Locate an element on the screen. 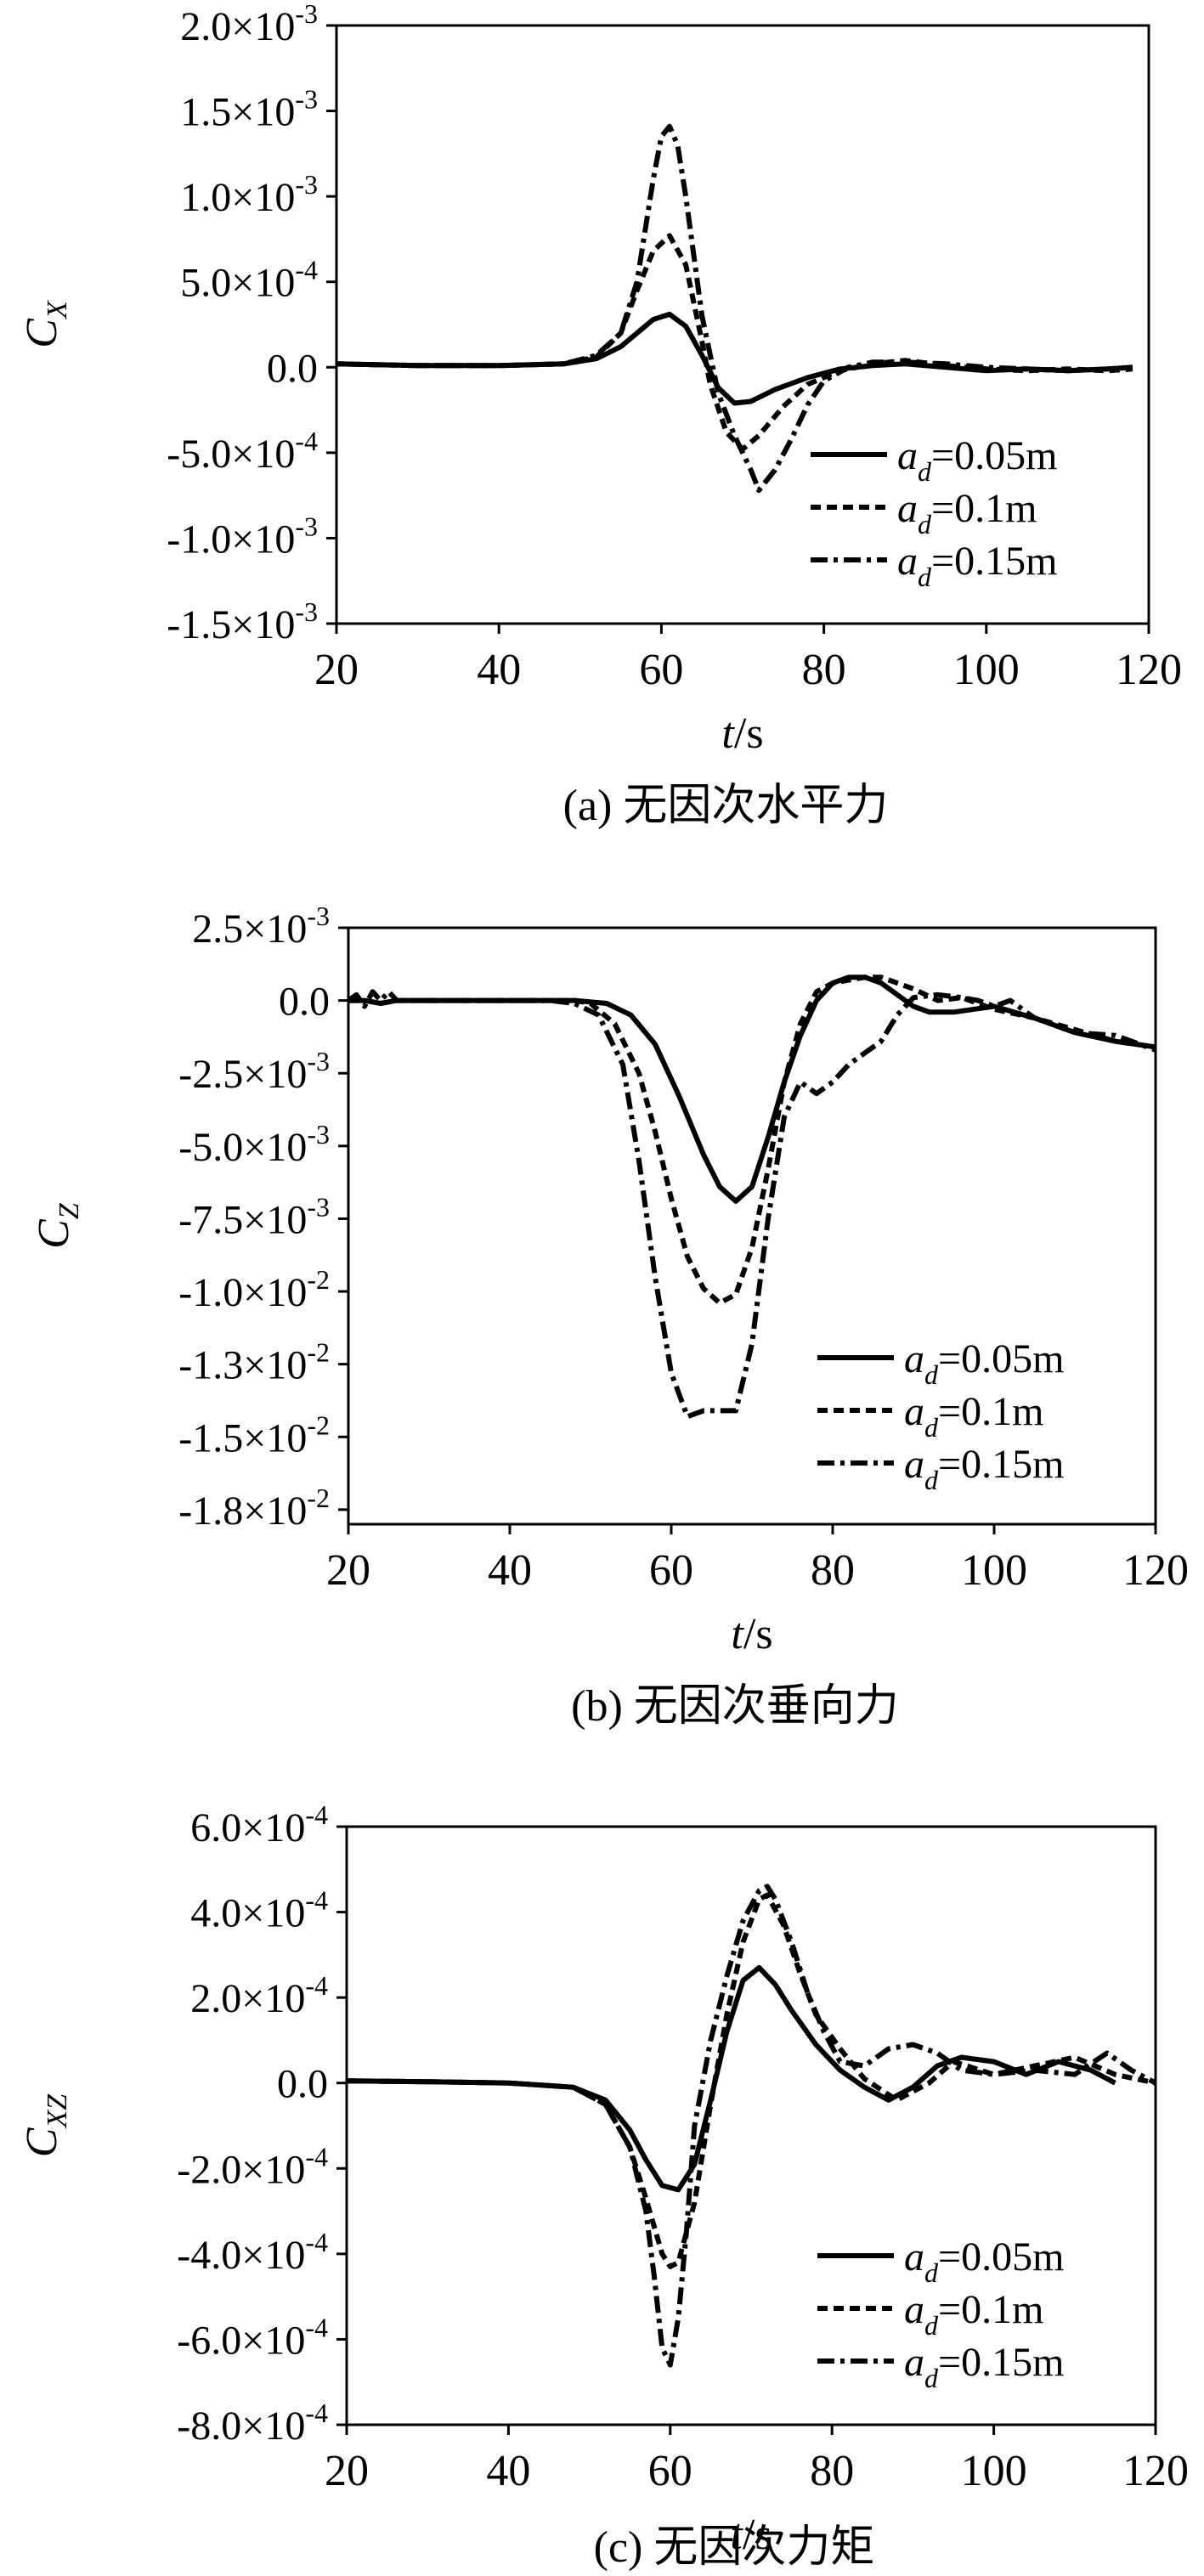 The width and height of the screenshot is (1204, 2576). y-tick-mantissa: 5.0×10 is located at coordinates (237, 283).